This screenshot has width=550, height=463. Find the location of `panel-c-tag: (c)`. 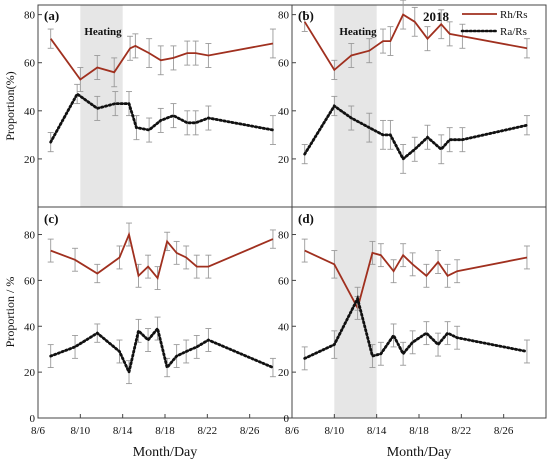

panel-c-tag: (c) is located at coordinates (51, 218).